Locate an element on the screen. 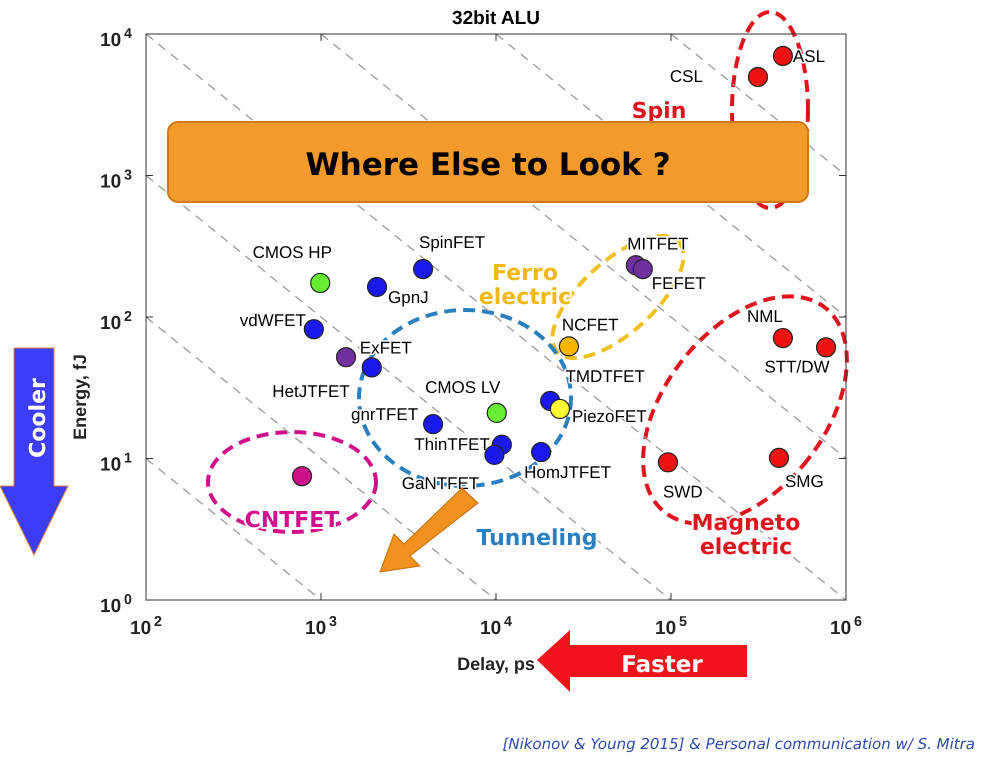 This screenshot has width=987, height=759. annotation: Ferro electric is located at coordinates (525, 285).